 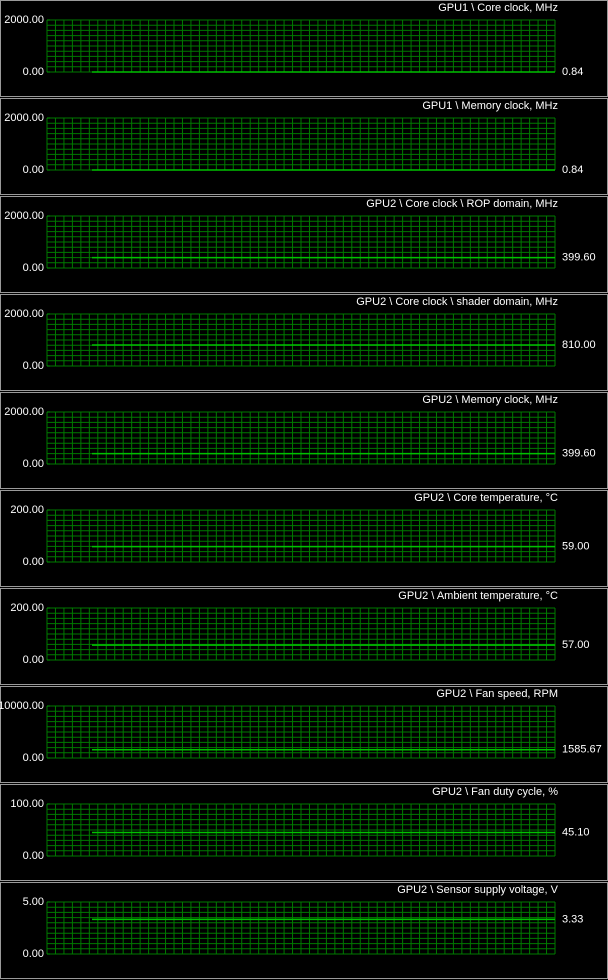 I want to click on graph-title: GPU2 \ Memory clock, MHz, so click(x=490, y=400).